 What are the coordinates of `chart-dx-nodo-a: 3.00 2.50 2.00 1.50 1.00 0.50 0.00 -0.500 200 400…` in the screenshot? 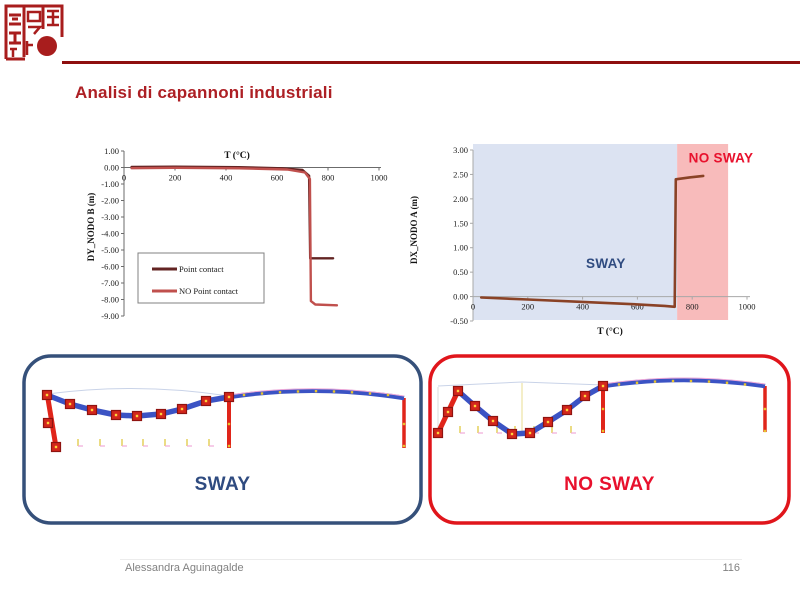 It's located at (582, 240).